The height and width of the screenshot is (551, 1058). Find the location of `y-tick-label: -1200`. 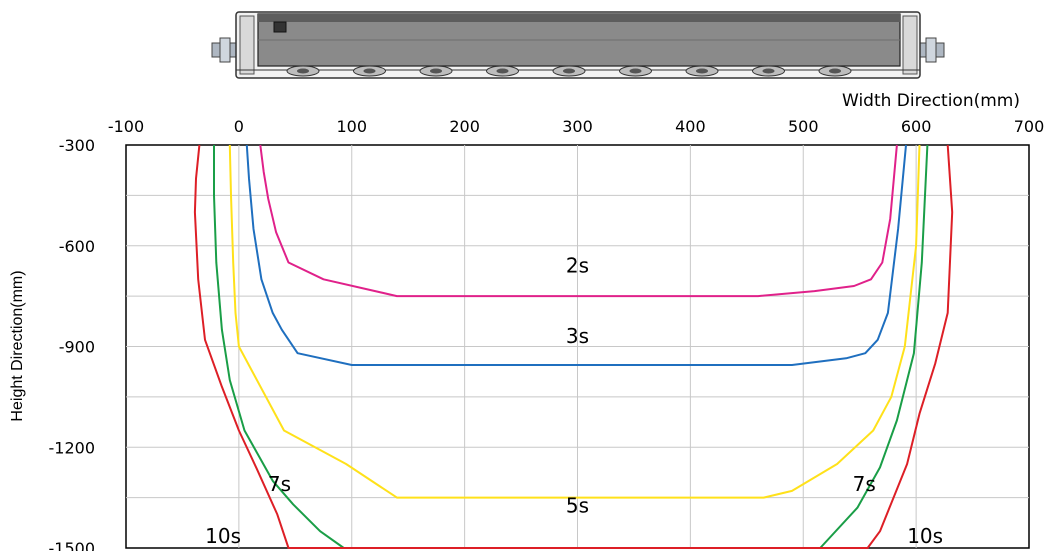

y-tick-label: -1200 is located at coordinates (72, 447).